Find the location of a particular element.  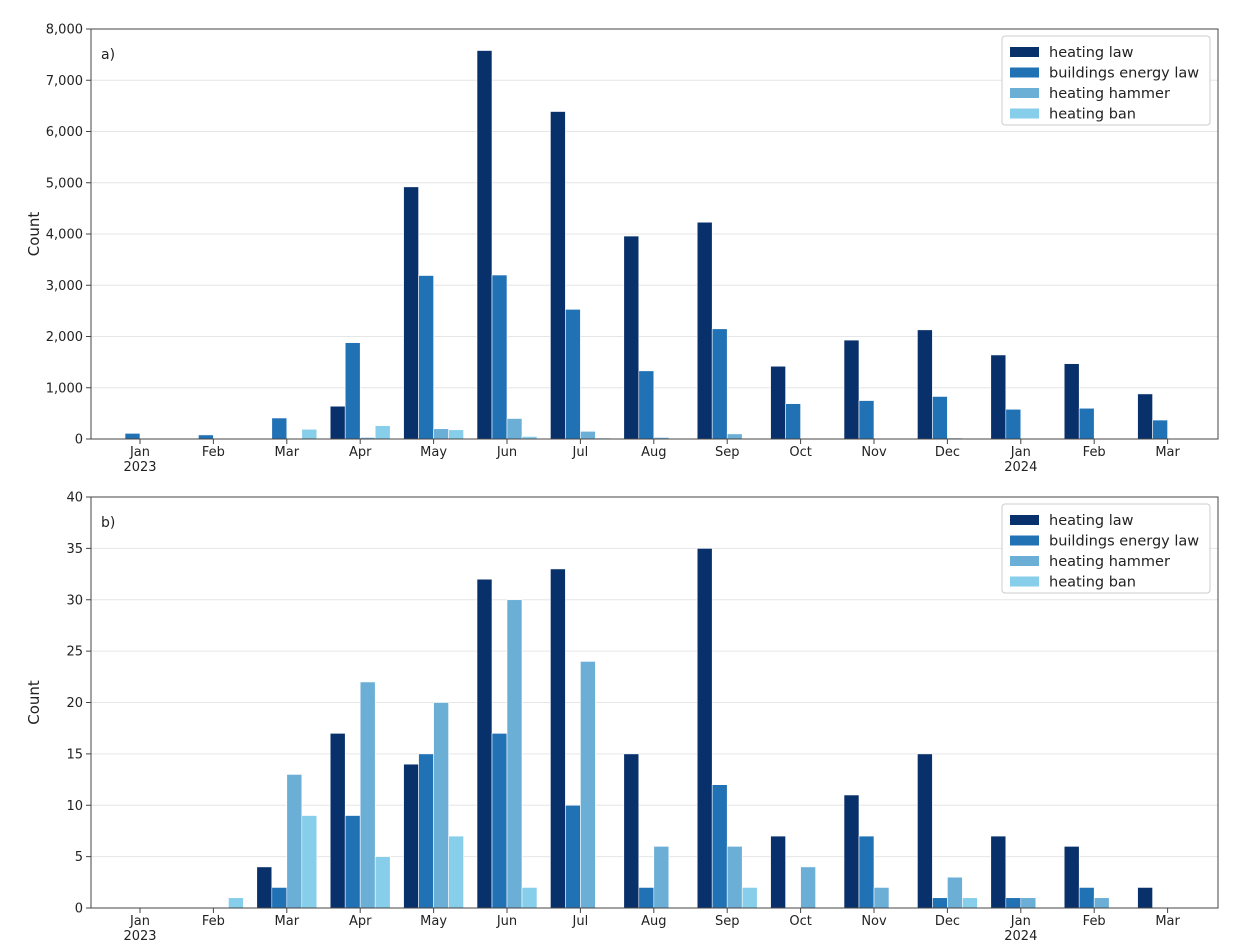

y-axis-label: Count is located at coordinates (34, 702).